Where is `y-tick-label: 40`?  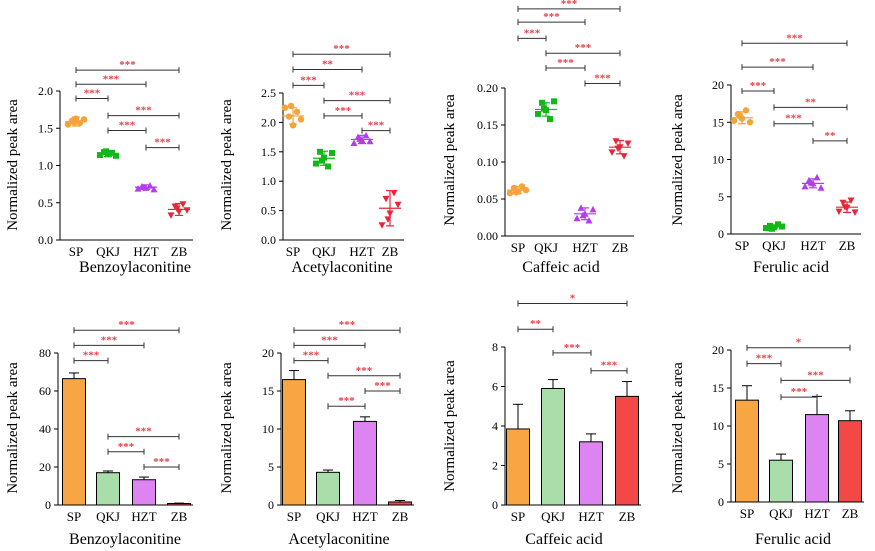
y-tick-label: 40 is located at coordinates (45, 429).